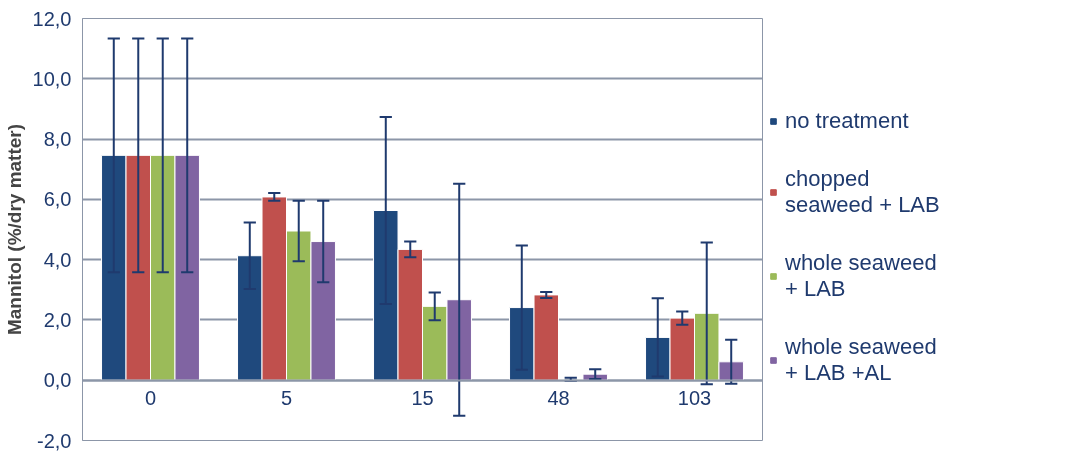 The image size is (1091, 465). Describe the element at coordinates (57, 199) in the screenshot. I see `y-tick-label: 6,0` at that location.